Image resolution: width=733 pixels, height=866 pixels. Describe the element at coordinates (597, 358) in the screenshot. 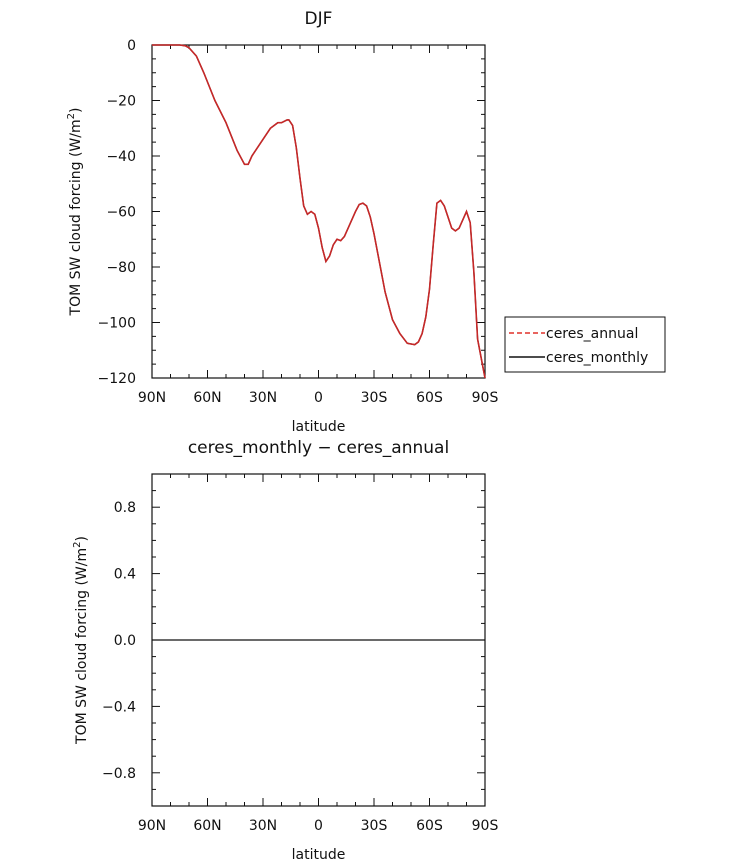

I see `legend-label: ceres_monthly` at that location.